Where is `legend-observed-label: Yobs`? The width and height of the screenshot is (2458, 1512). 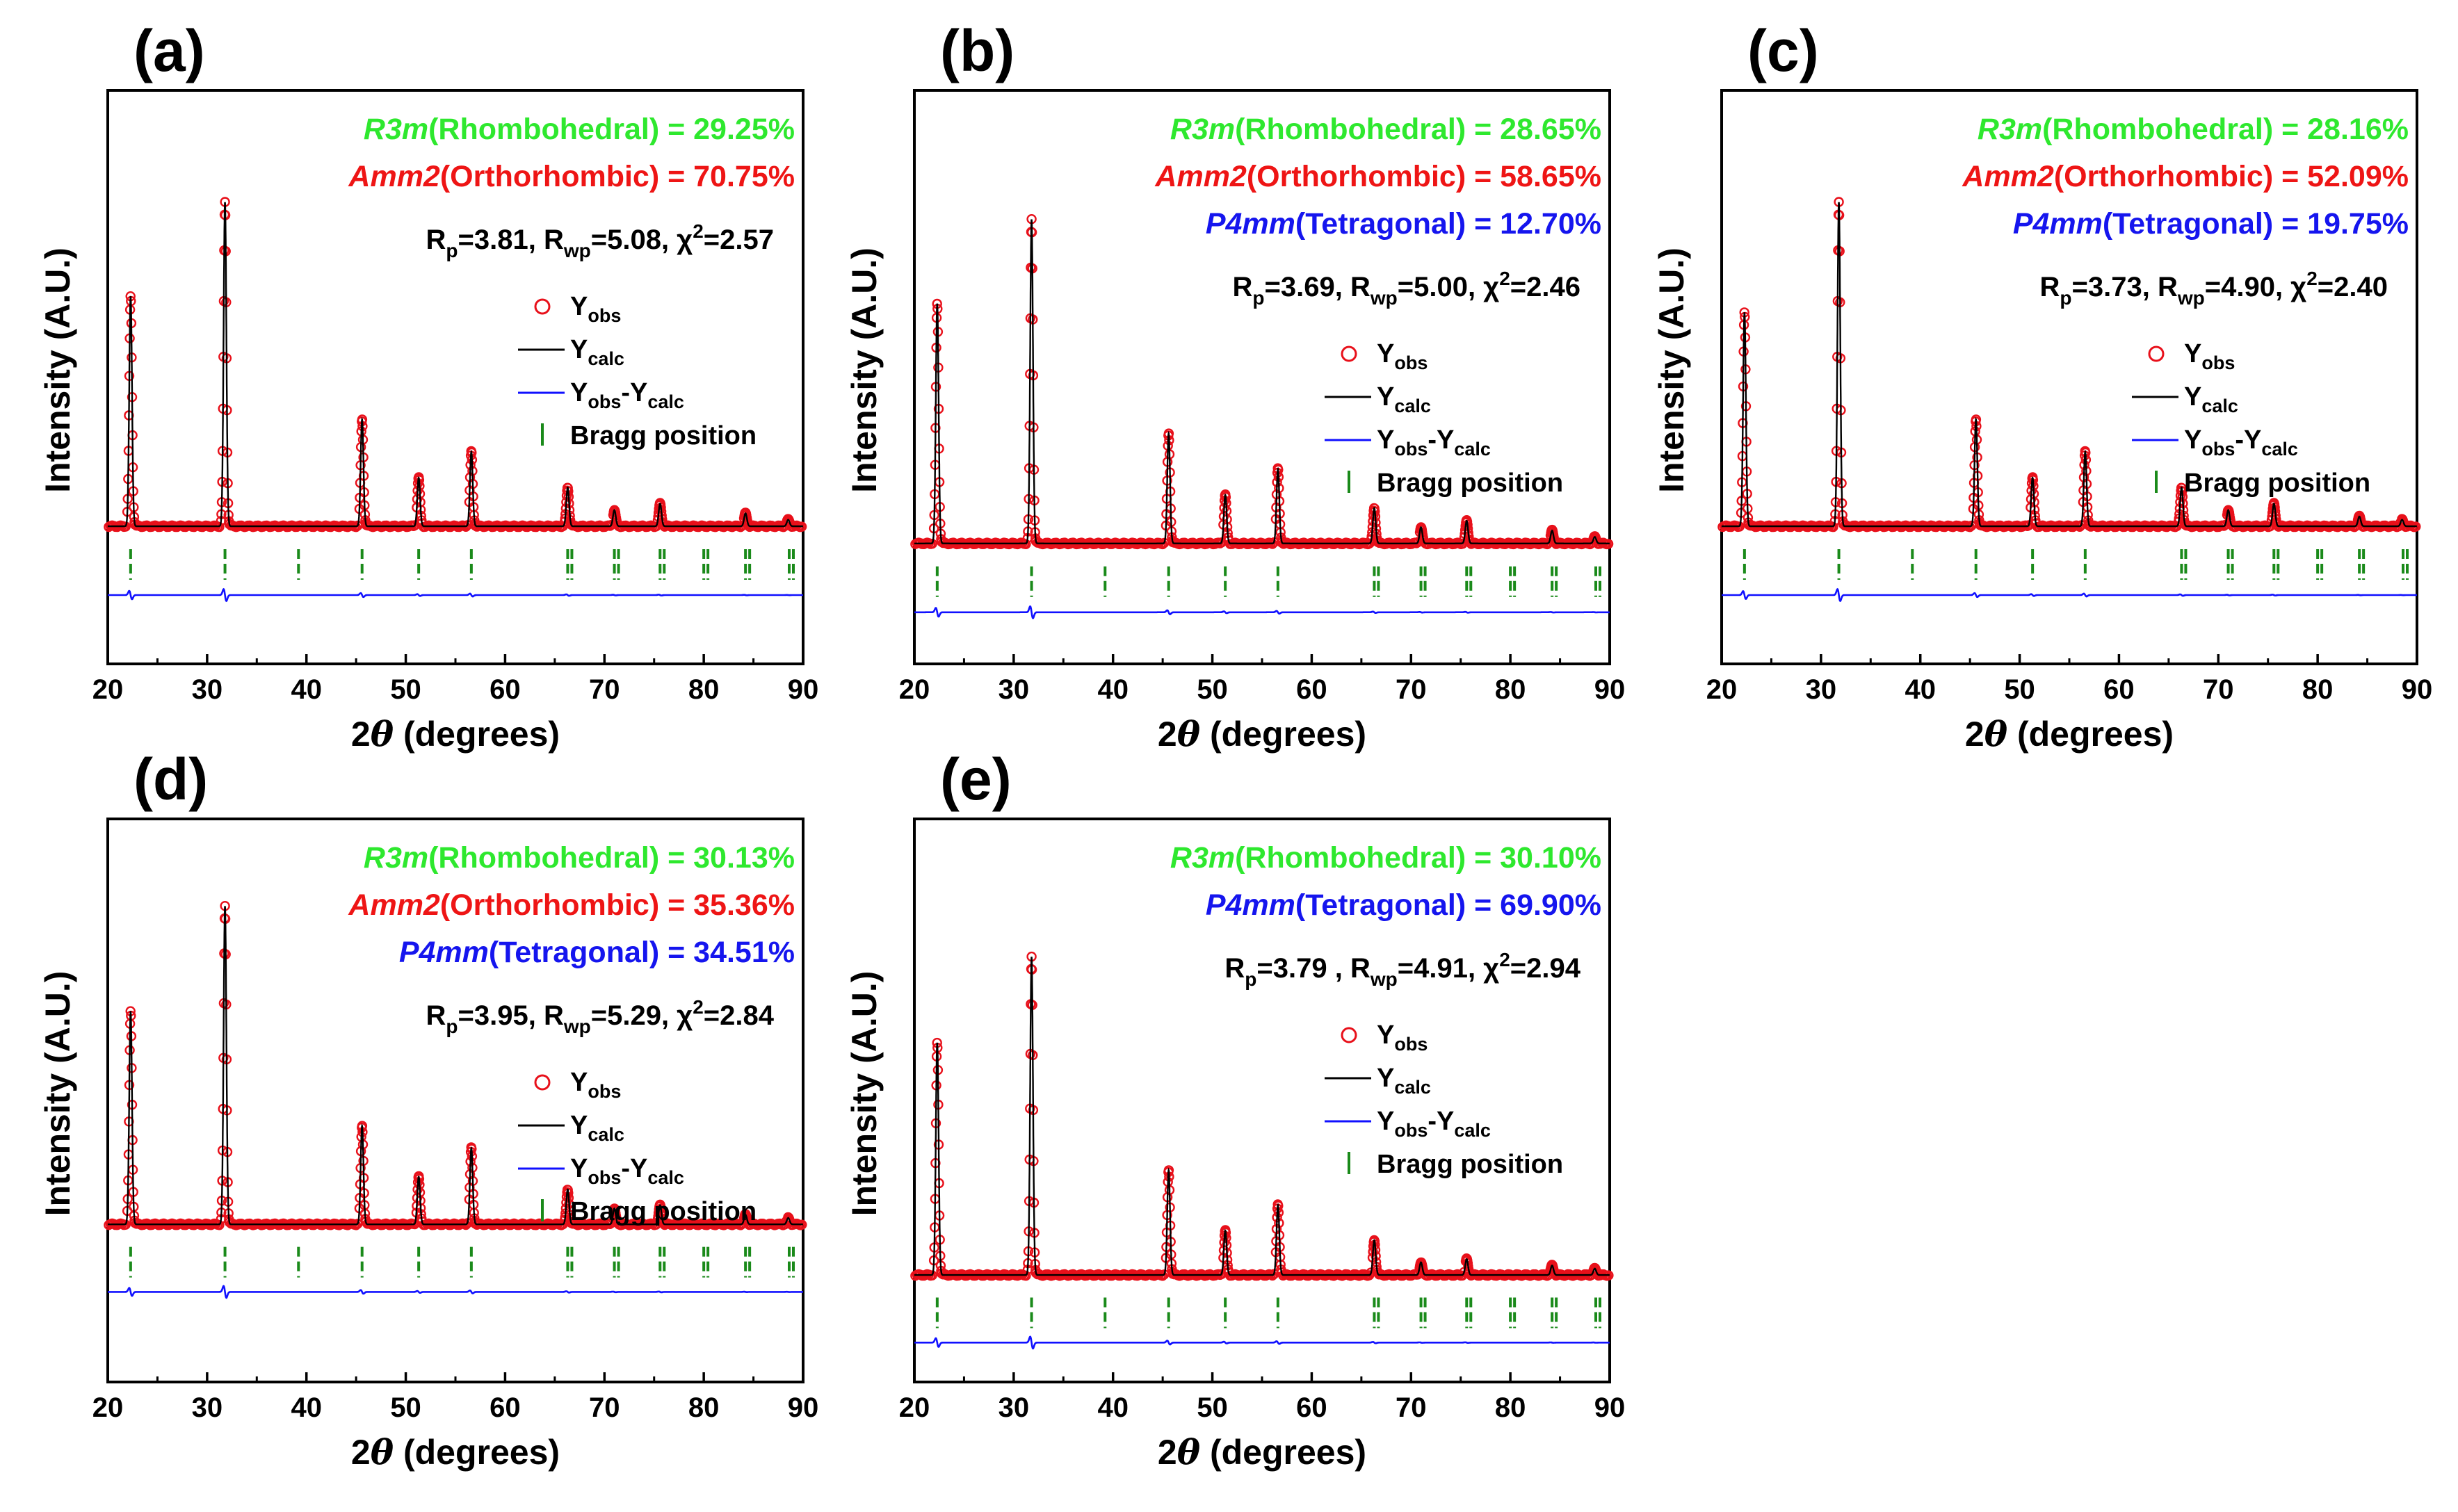
legend-observed-label: Yobs is located at coordinates (1402, 356).